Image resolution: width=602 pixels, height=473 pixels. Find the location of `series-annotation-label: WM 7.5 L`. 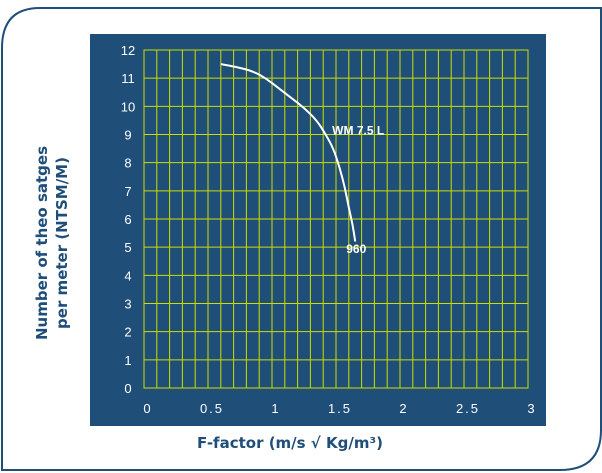

series-annotation-label: WM 7.5 L is located at coordinates (358, 131).